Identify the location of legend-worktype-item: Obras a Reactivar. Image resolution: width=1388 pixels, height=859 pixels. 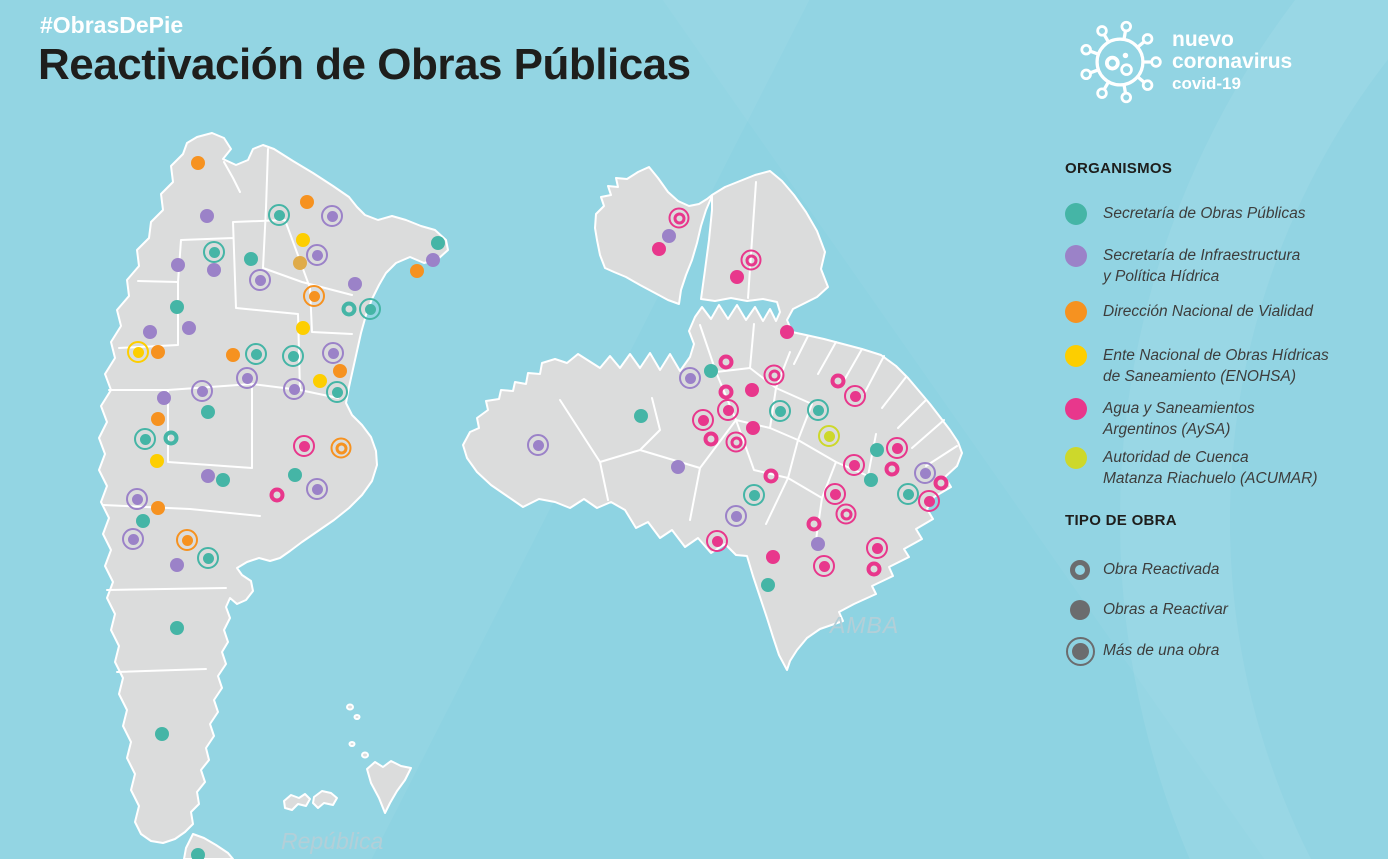
(1146, 610).